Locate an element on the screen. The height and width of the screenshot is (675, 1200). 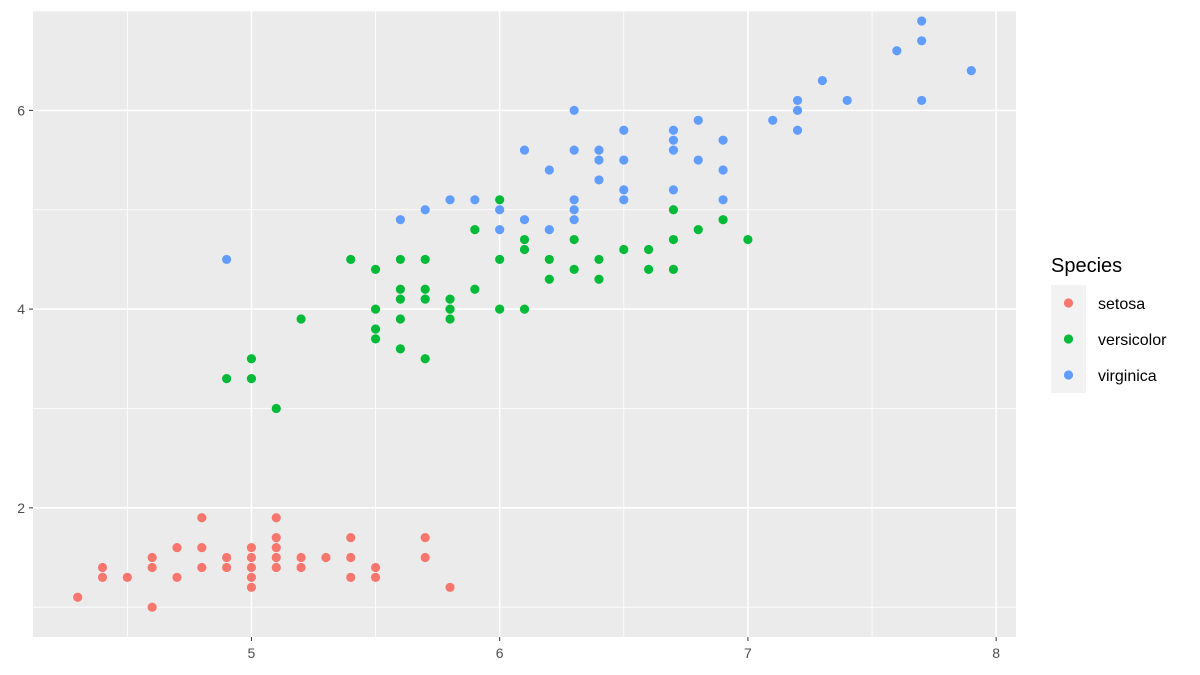
y-axis: 2 4 6 is located at coordinates (25, 309).